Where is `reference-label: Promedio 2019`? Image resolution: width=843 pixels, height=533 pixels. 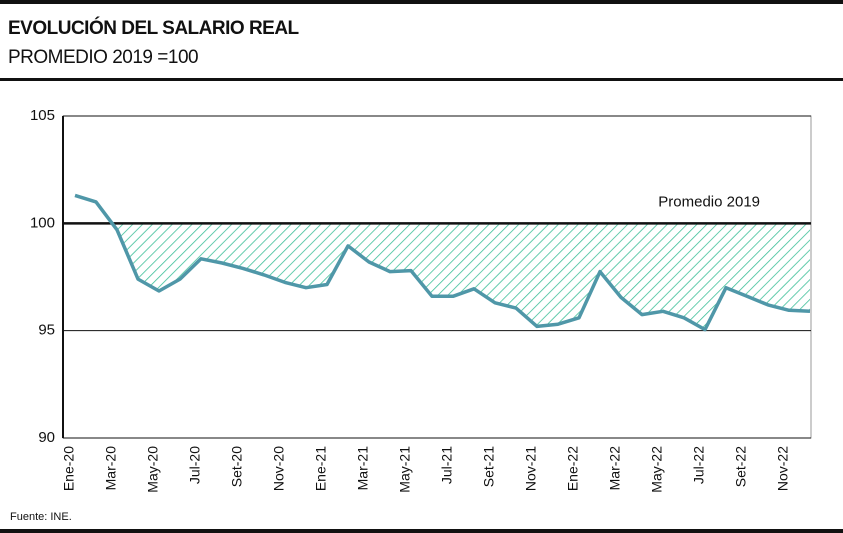
reference-label: Promedio 2019 is located at coordinates (709, 201).